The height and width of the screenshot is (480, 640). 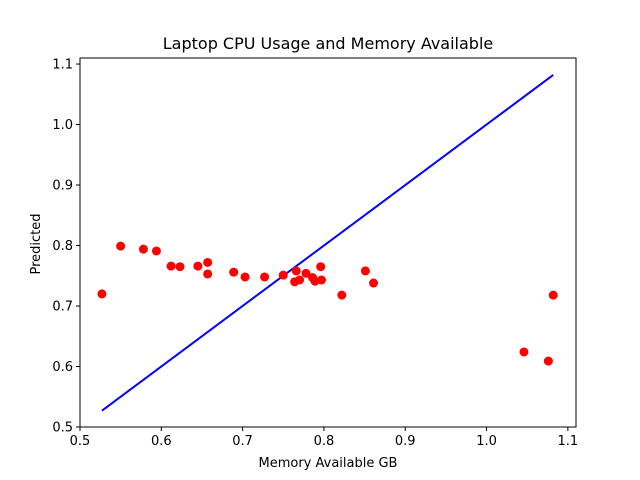 I want to click on x-axis: 0.5 0.6 0.7 0.8 0.9 1.0 1.1, so click(x=324, y=438).